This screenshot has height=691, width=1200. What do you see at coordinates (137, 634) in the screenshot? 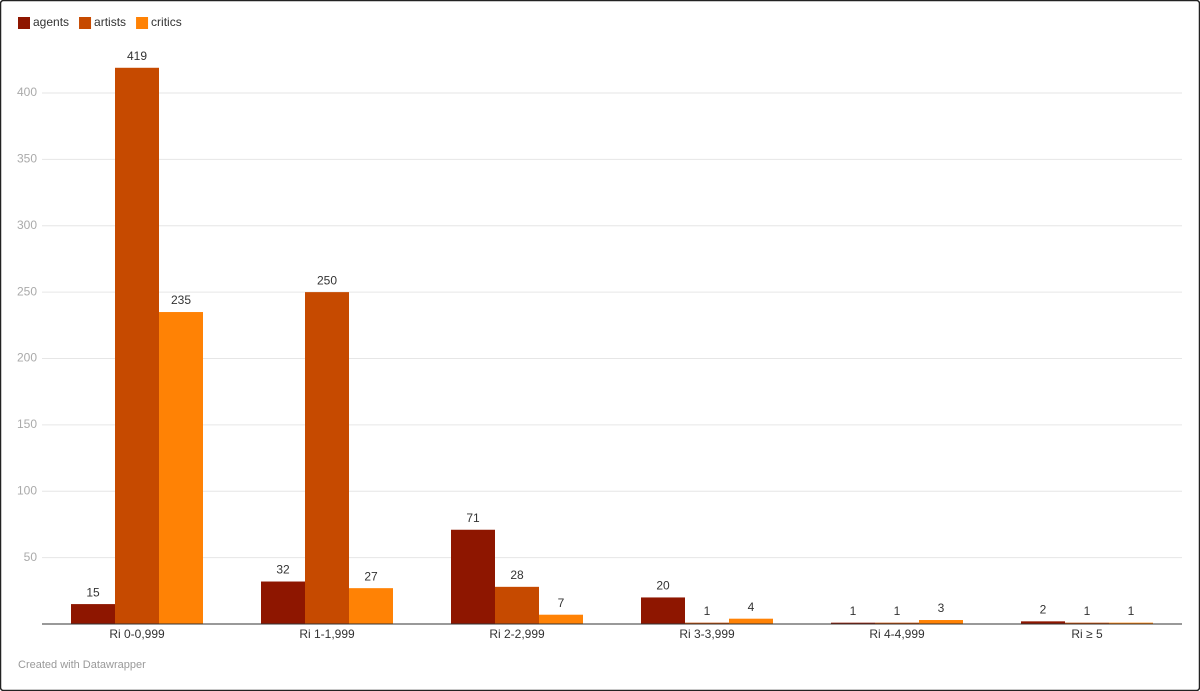
I see `x-tick-label: Ri 0-0,999` at bounding box center [137, 634].